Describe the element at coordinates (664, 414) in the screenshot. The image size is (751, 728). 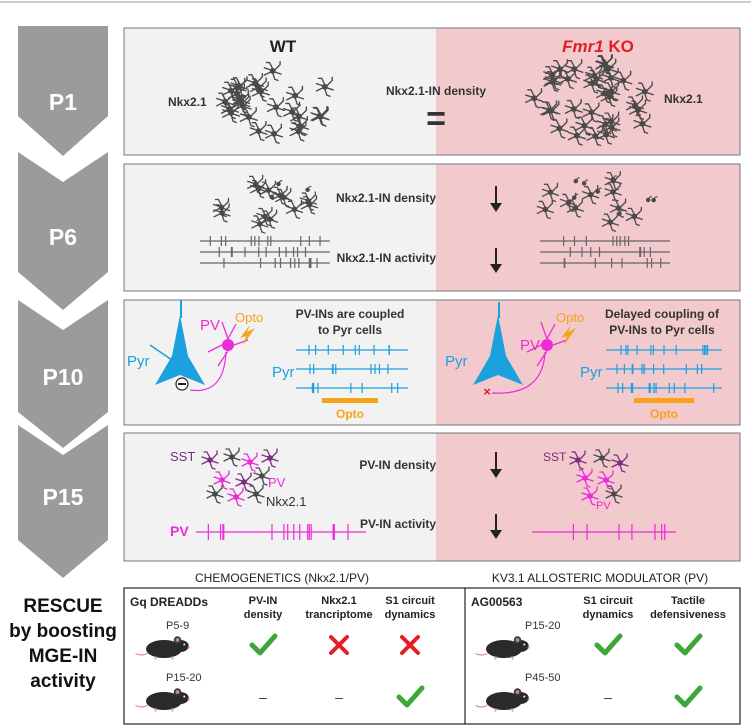
I see `p10-ko-opto-bar-label: Opto` at that location.